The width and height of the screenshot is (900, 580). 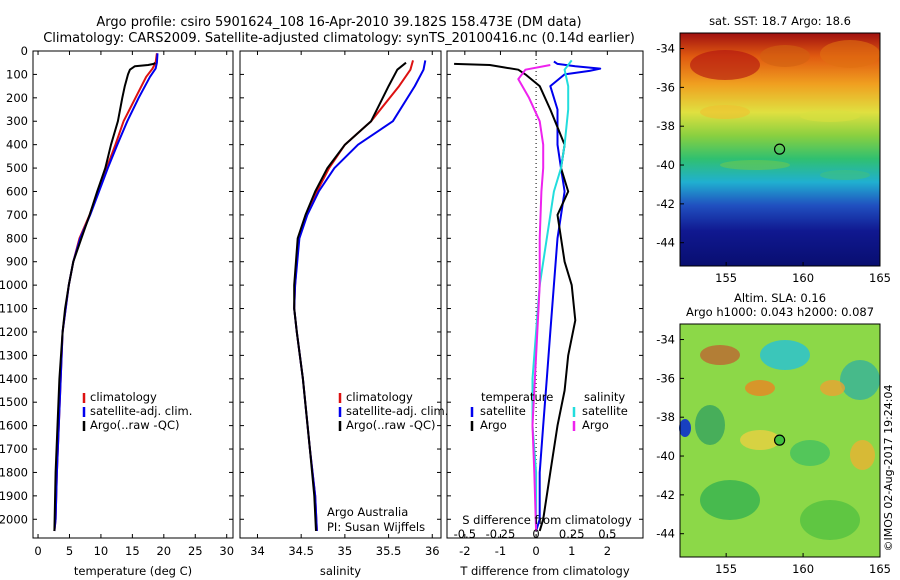 I want to click on y-tick-label: 1800, so click(x=14, y=472).